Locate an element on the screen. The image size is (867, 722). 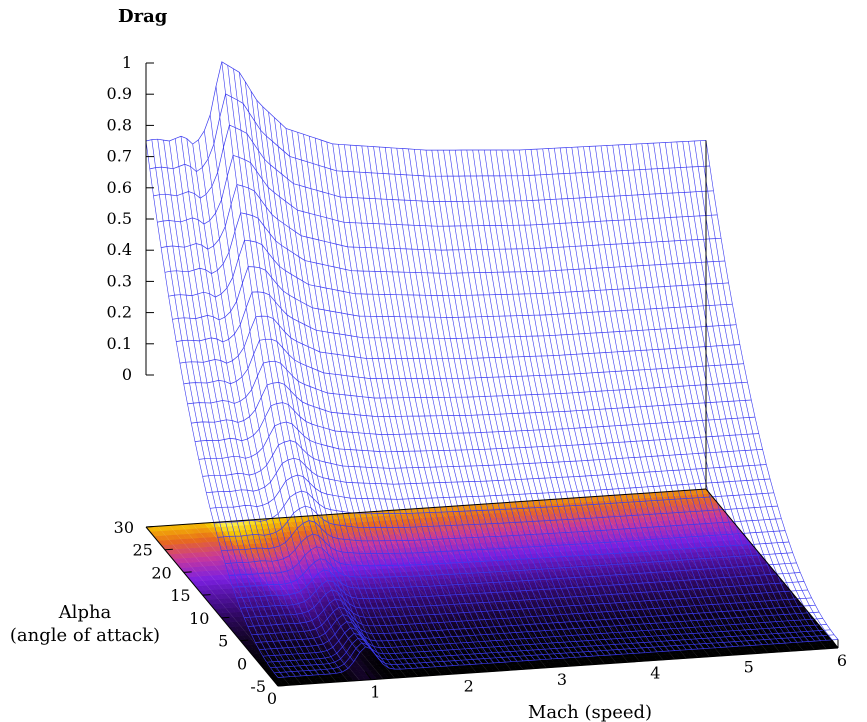
x-tick-label: 0 is located at coordinates (272, 698).